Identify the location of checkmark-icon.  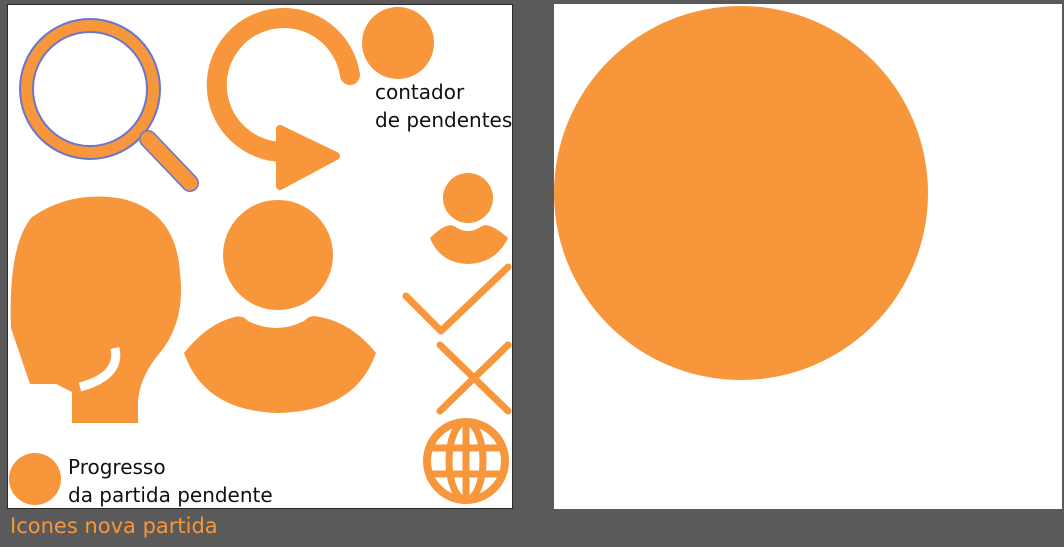
(457, 299).